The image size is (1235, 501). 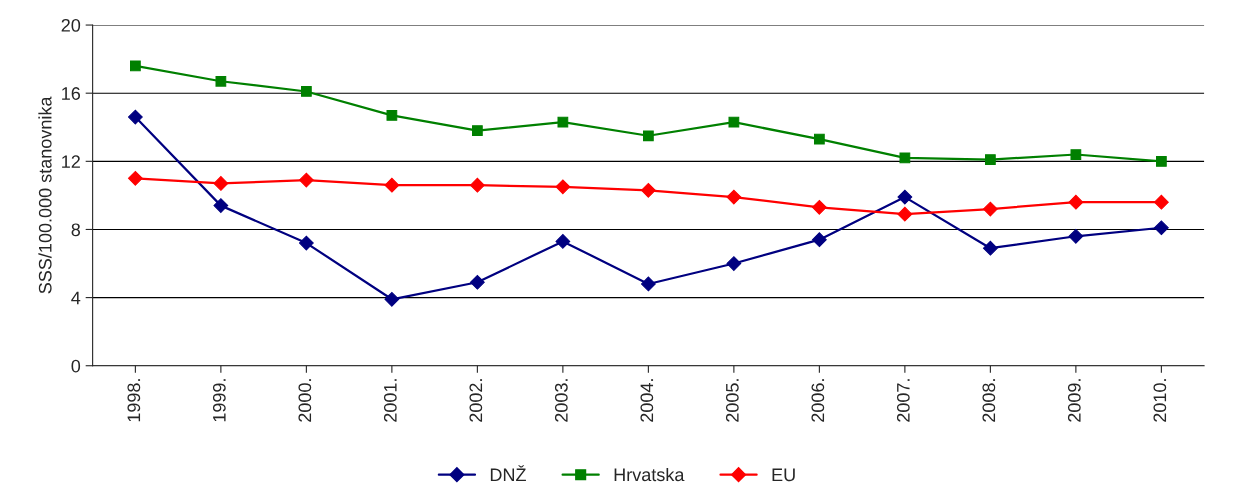 I want to click on x-tick-label: 2007., so click(x=903, y=400).